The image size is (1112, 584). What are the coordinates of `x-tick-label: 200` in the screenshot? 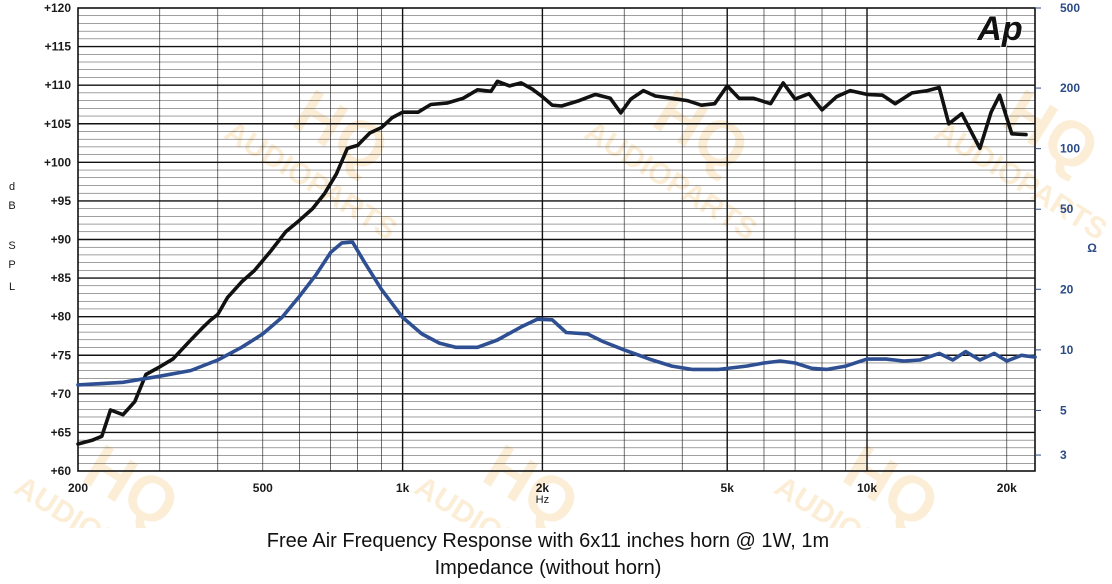 It's located at (78, 488).